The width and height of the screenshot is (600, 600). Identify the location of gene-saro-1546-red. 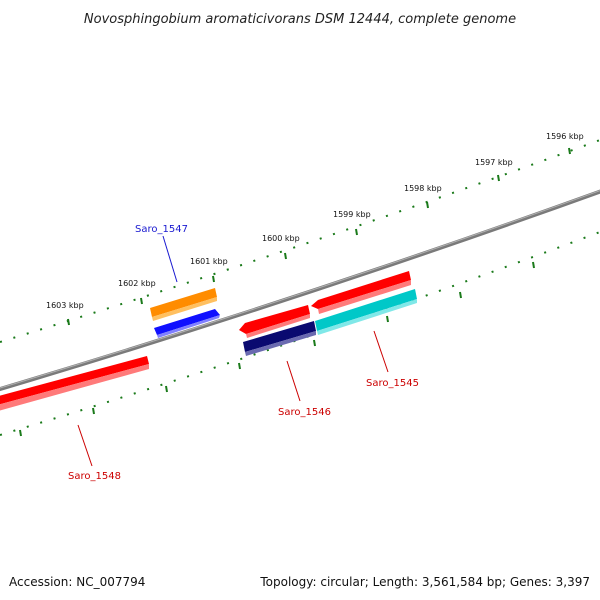
(274, 321).